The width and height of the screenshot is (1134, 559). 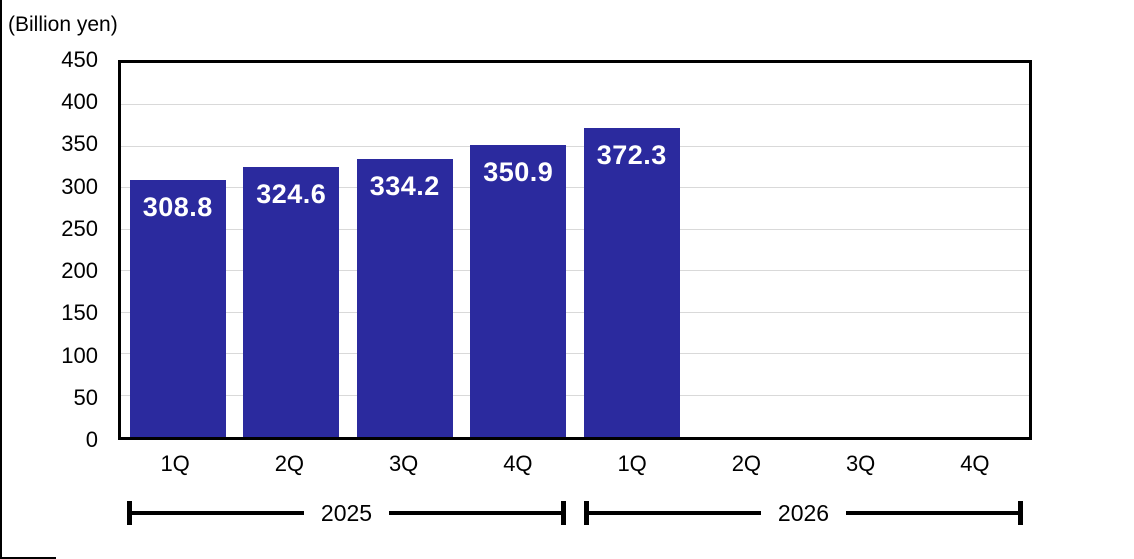 I want to click on y-tick-label: 300, so click(x=79, y=186).